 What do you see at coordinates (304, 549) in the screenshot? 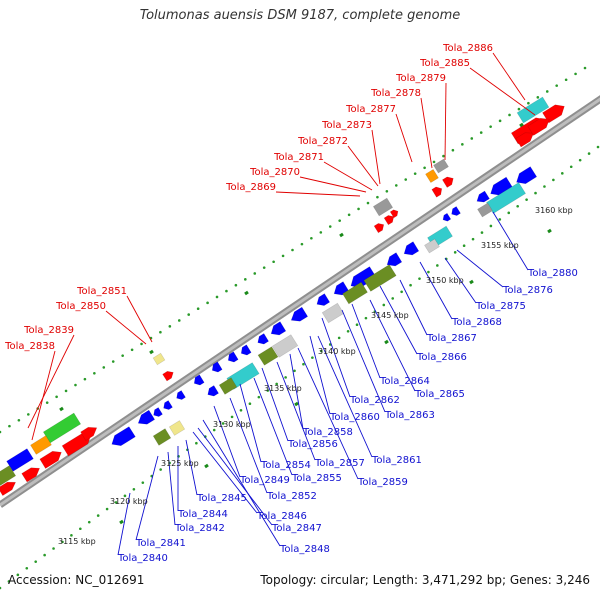
I see `reverse-gene-label: Tola_2848` at bounding box center [304, 549].